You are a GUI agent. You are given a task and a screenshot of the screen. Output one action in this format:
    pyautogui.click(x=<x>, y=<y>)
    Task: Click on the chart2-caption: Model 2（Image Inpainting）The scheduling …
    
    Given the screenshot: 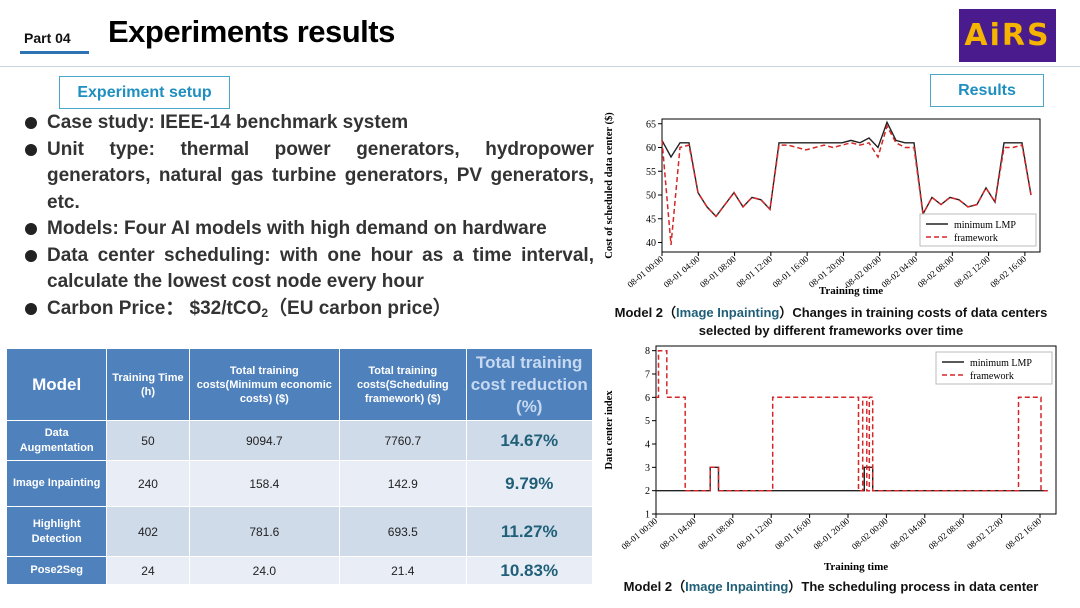 What is the action you would take?
    pyautogui.click(x=831, y=587)
    